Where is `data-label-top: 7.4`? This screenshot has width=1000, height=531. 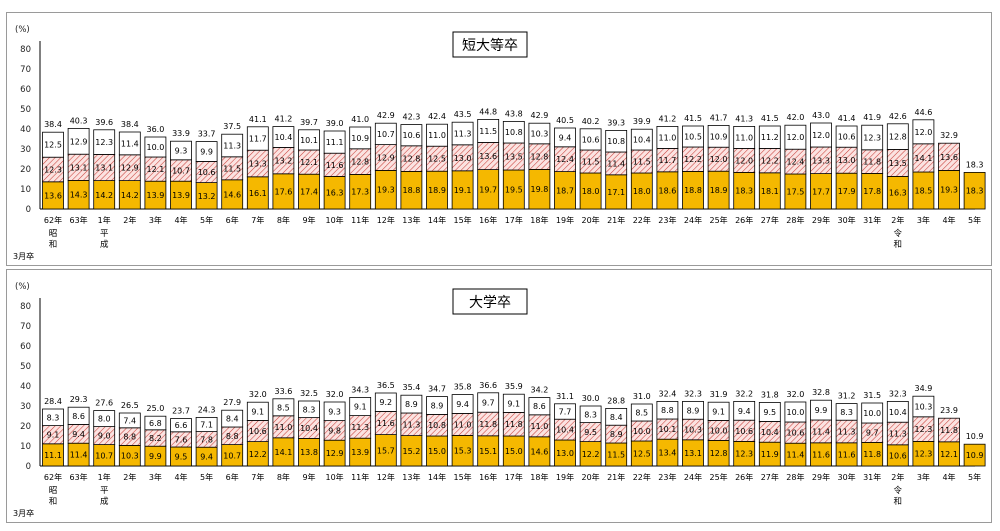 data-label-top: 7.4 is located at coordinates (129, 420).